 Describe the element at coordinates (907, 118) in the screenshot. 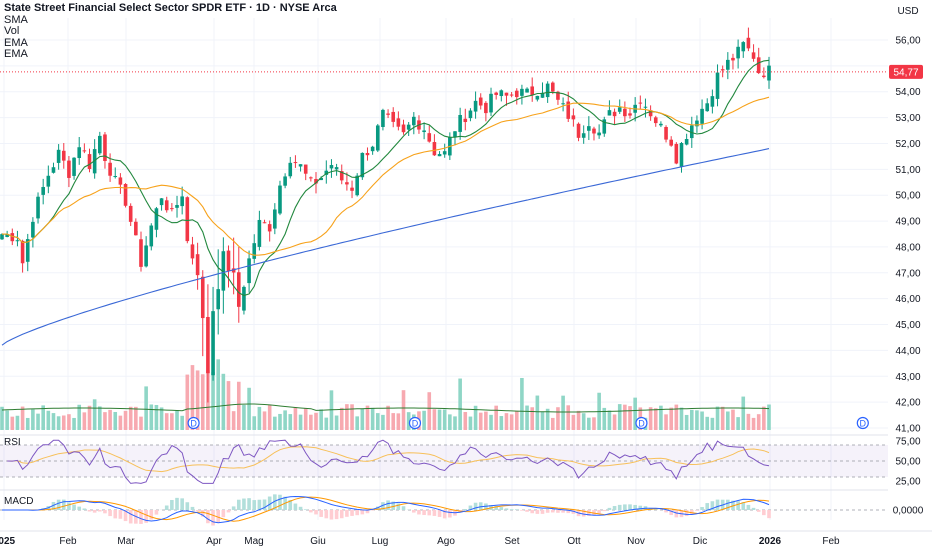

I see `y-tick-label: 53,00` at that location.